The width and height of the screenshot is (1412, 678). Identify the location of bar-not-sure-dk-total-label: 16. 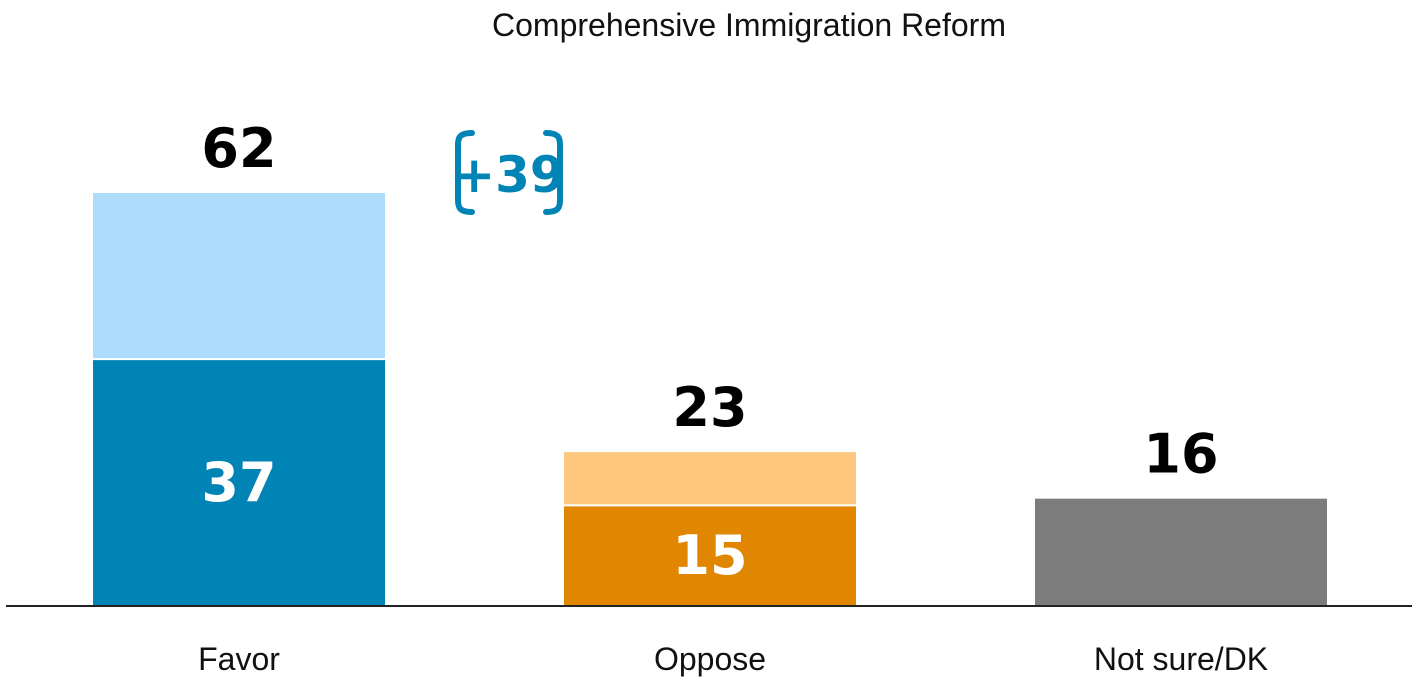
(1180, 454).